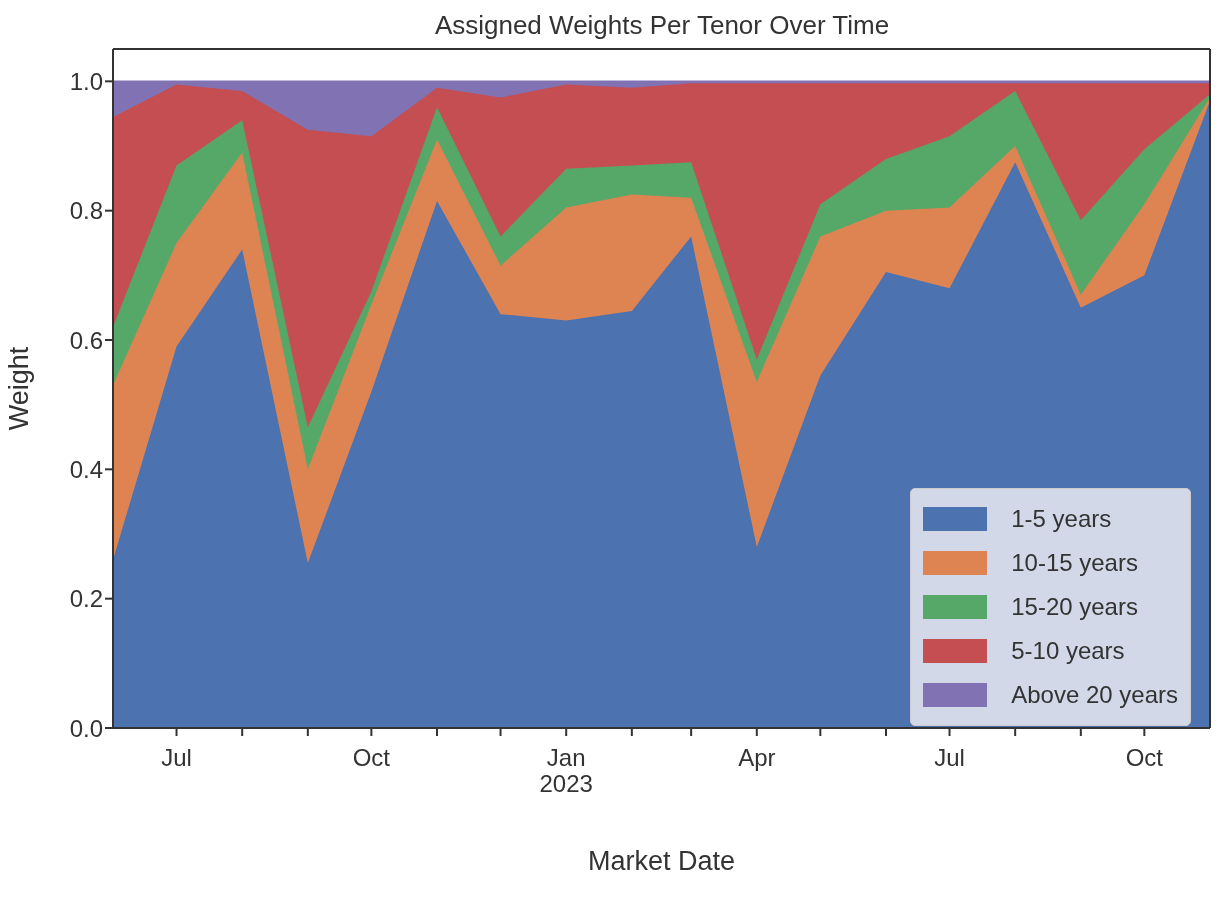 This screenshot has height=897, width=1223. What do you see at coordinates (662, 25) in the screenshot?
I see `chart-title: Assigned Weights Per Tenor Over Time` at bounding box center [662, 25].